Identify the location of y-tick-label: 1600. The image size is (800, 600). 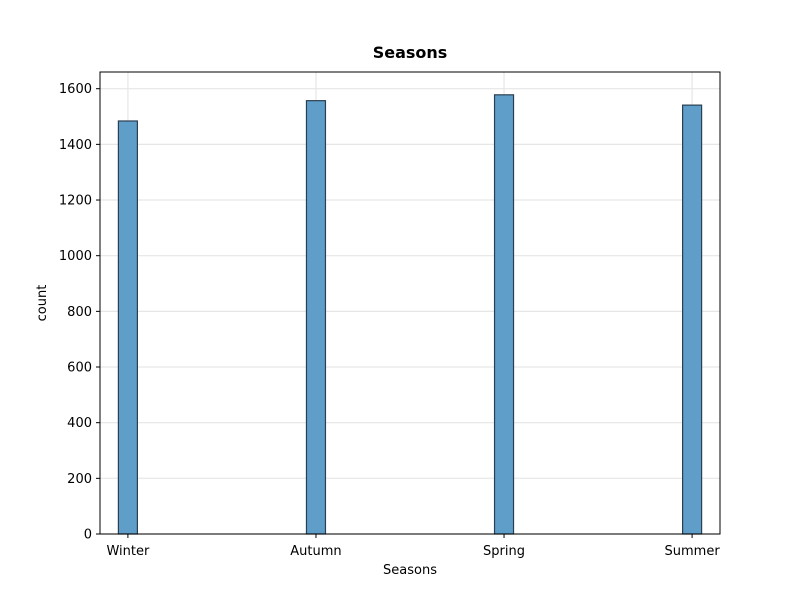
(75, 89).